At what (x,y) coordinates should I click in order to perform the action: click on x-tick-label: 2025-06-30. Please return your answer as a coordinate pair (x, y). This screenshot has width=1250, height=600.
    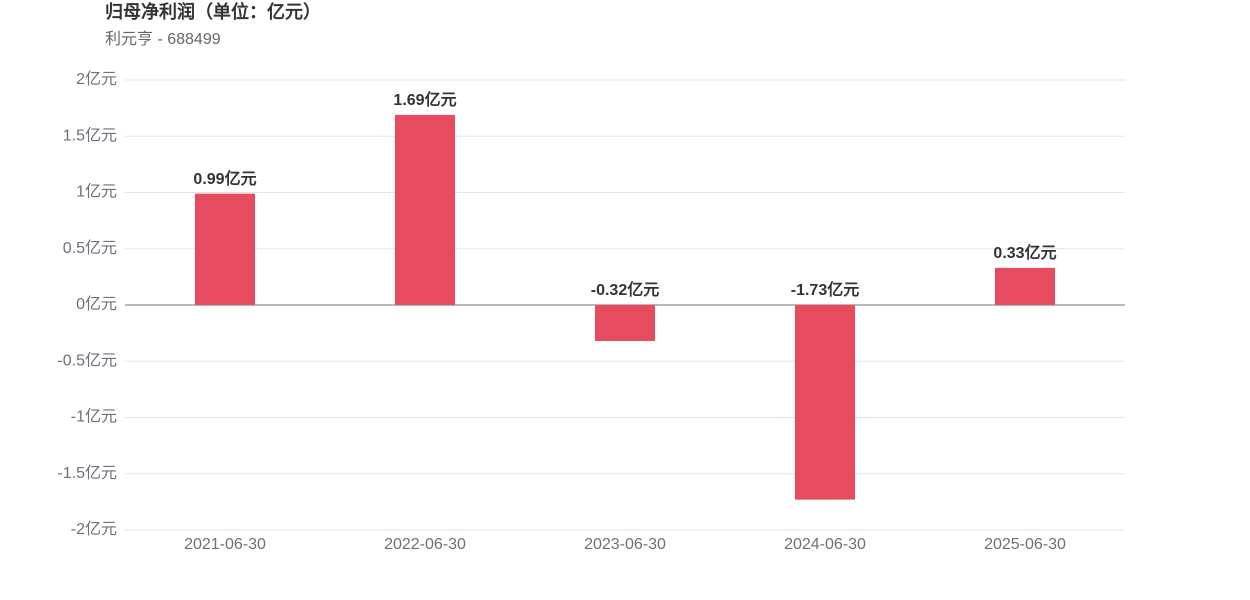
    Looking at the image, I should click on (1025, 544).